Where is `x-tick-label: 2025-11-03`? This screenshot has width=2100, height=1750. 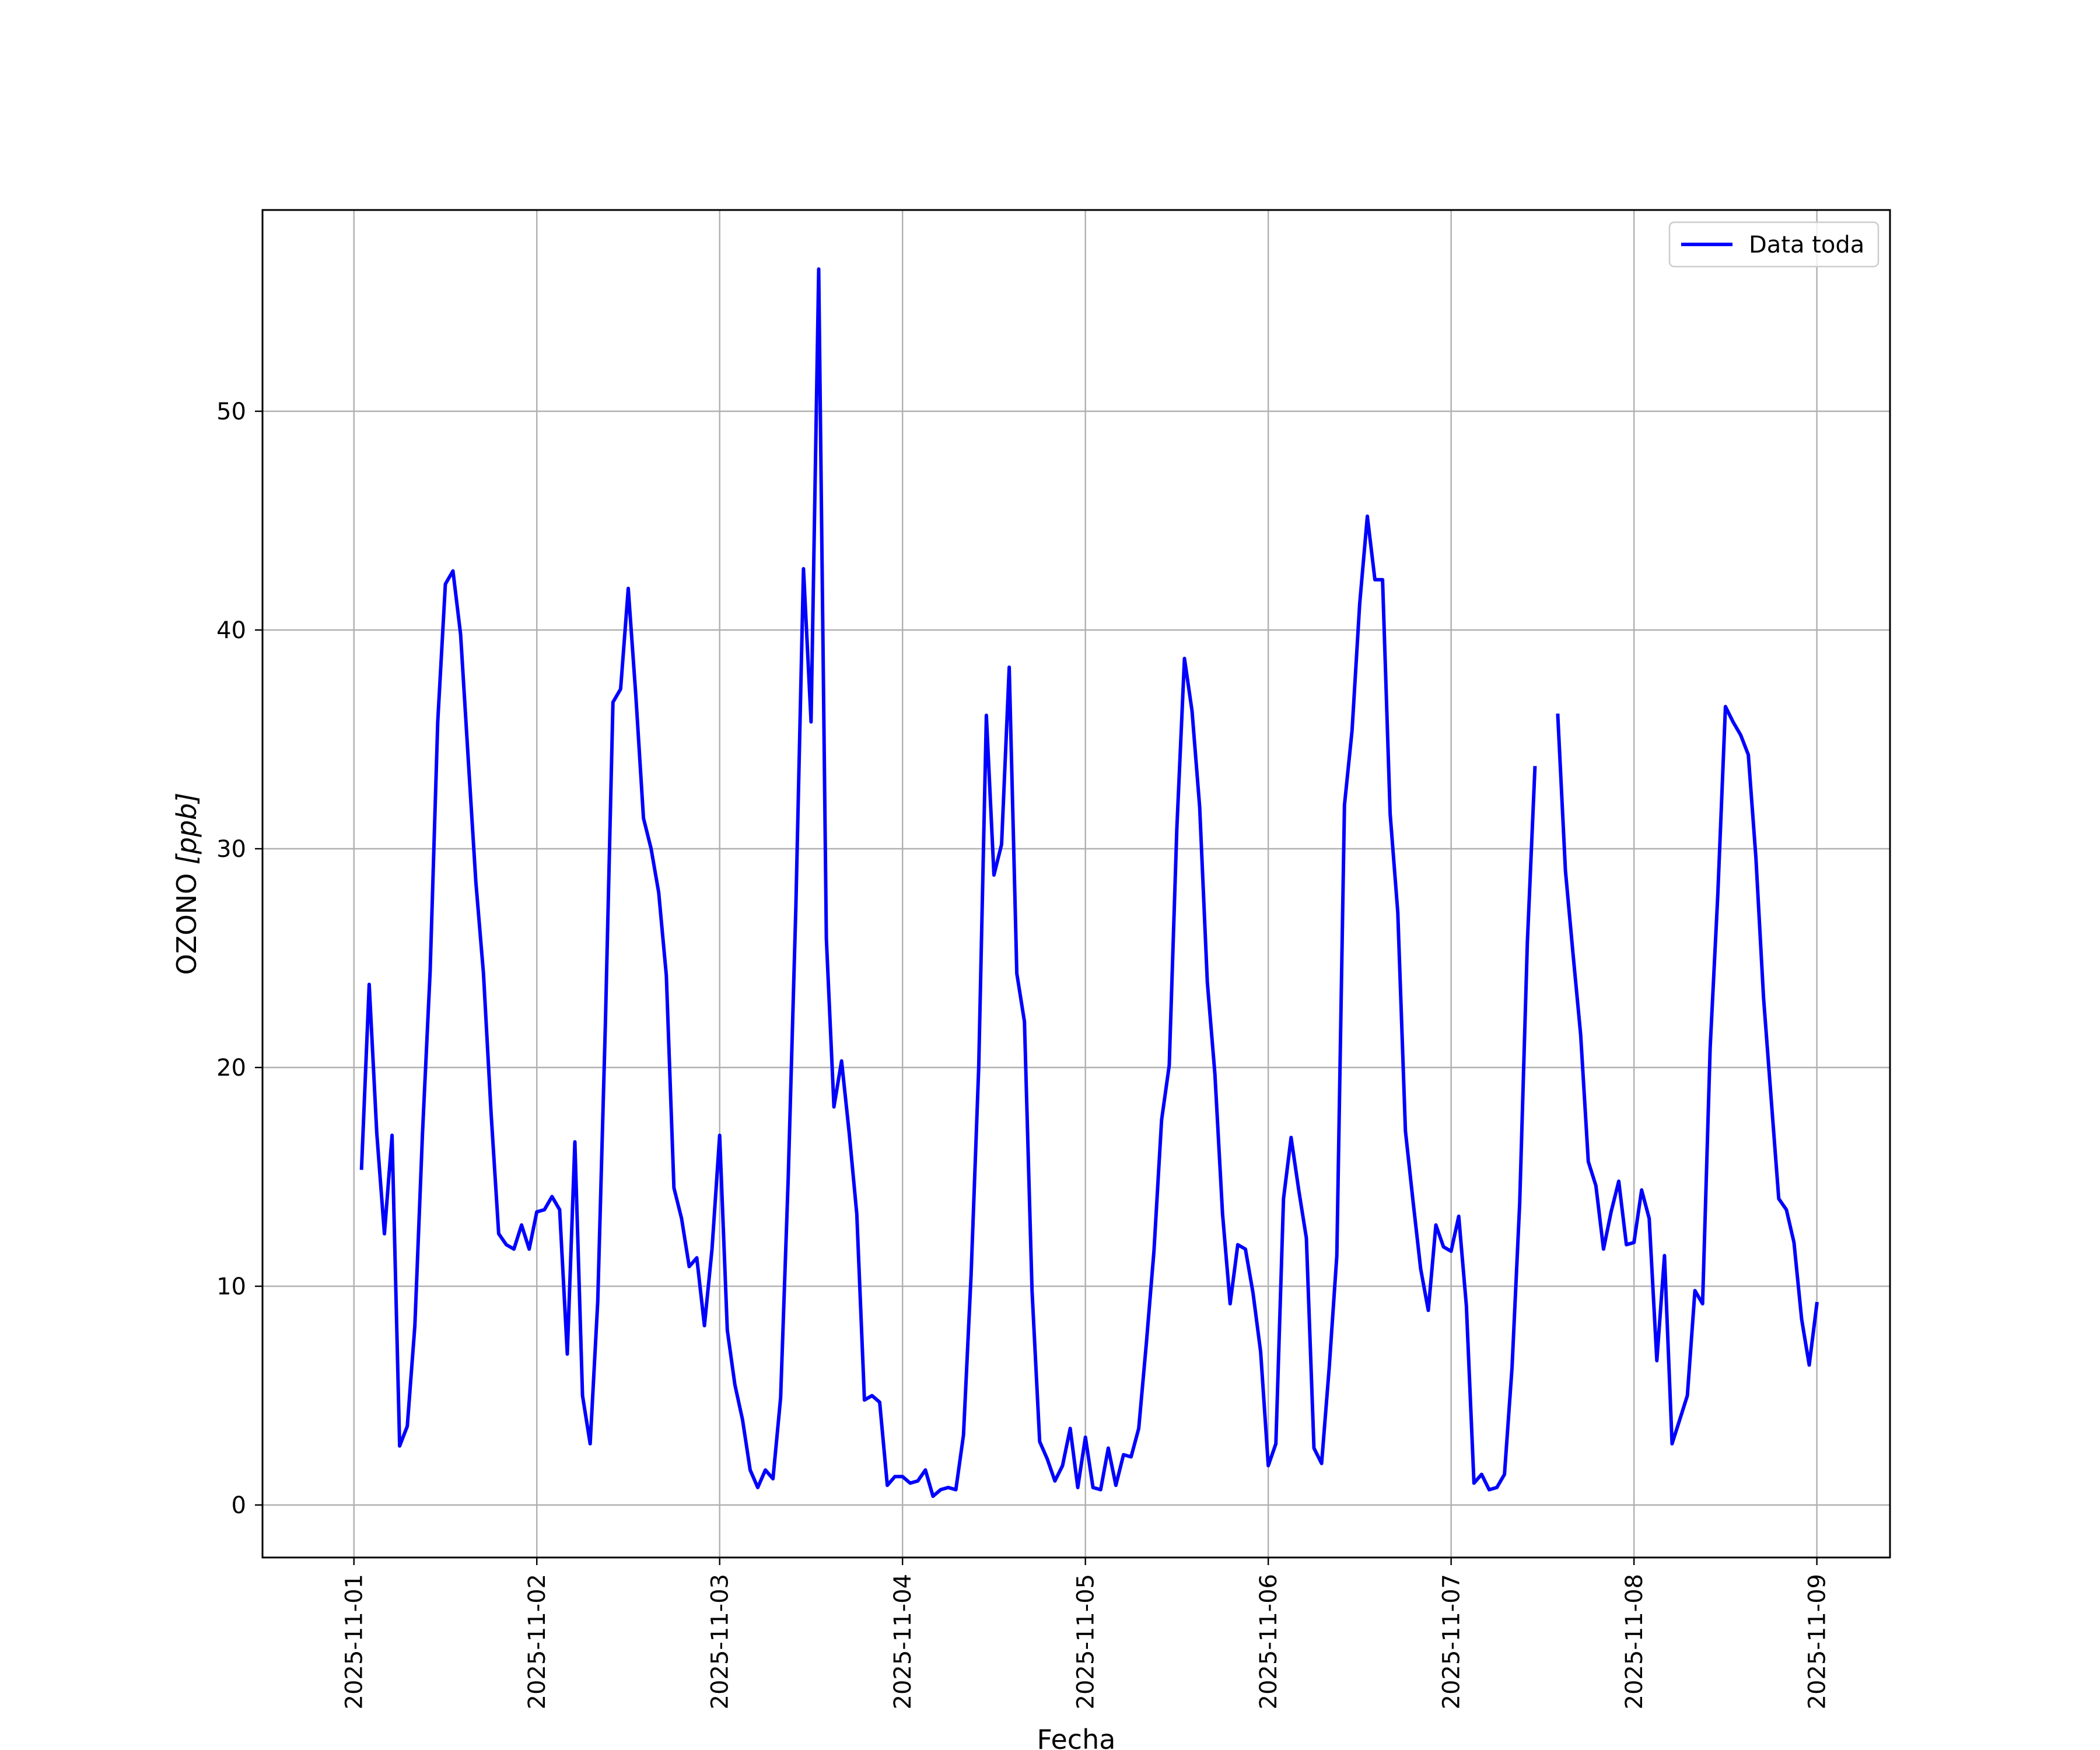
x-tick-label: 2025-11-03 is located at coordinates (720, 1641).